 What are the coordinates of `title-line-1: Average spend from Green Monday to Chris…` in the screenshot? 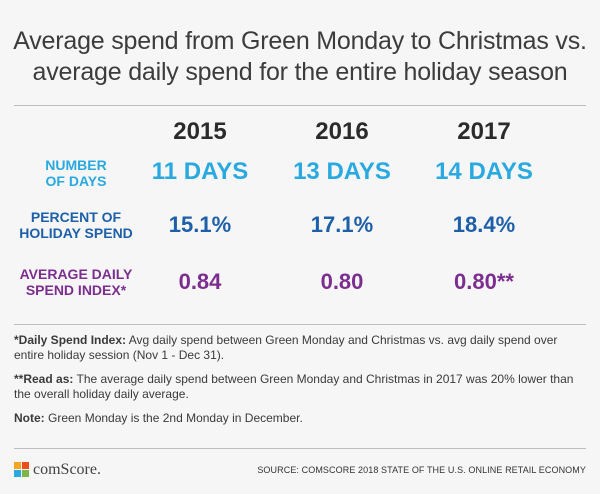 It's located at (300, 41).